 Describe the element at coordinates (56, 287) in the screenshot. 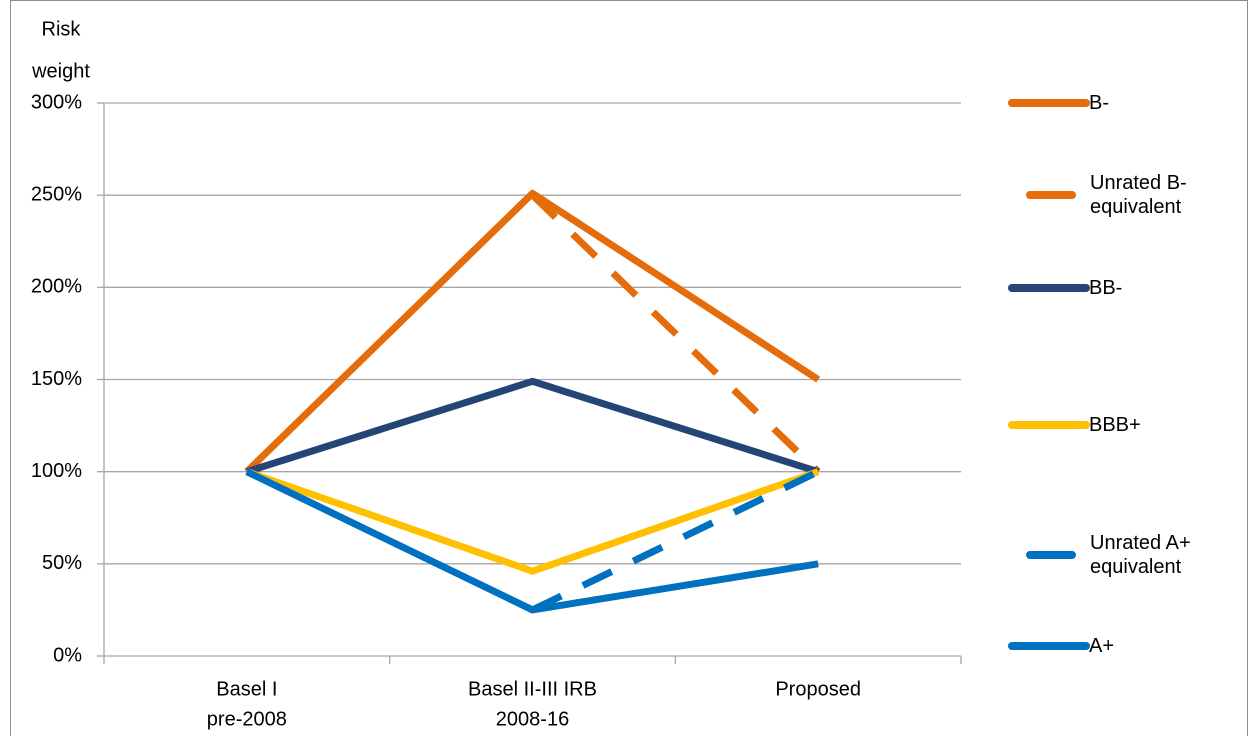

I see `y-tick-label: 200%` at that location.